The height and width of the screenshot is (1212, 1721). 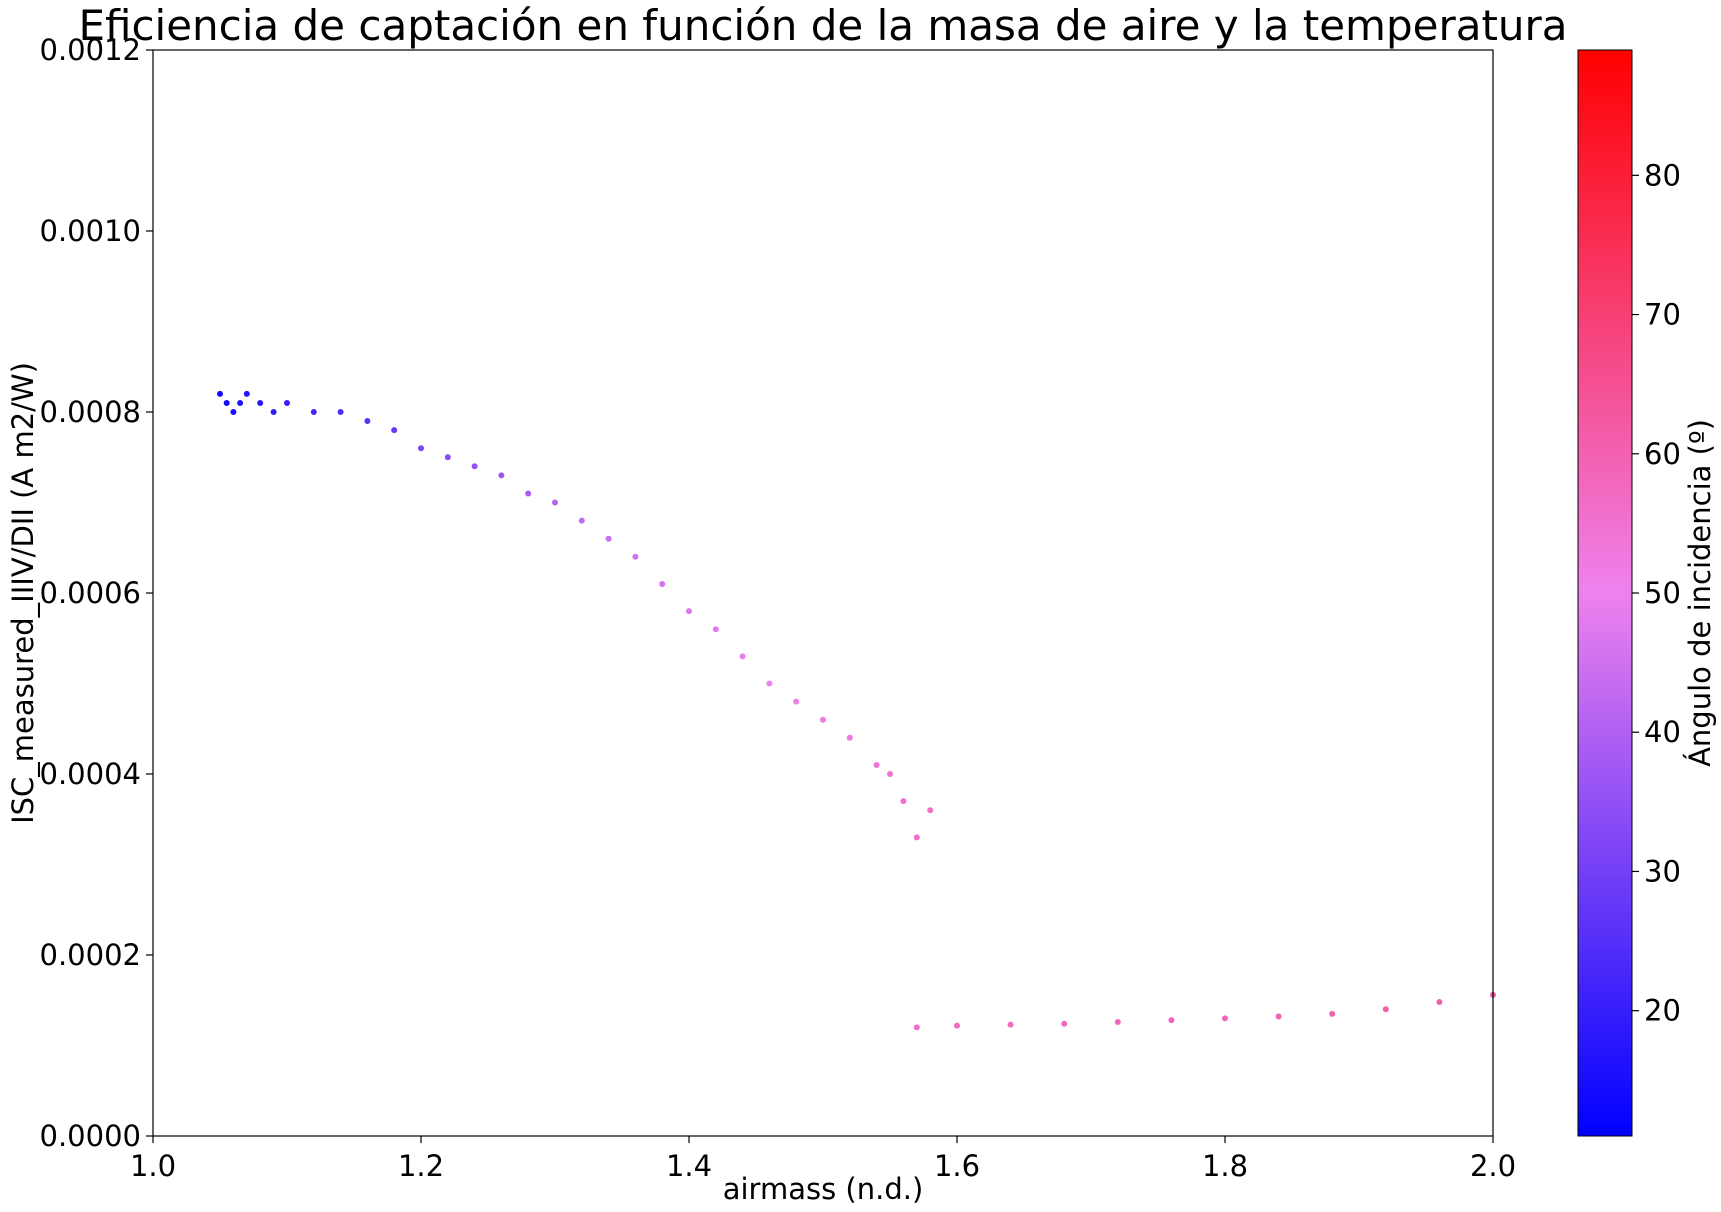 What do you see at coordinates (421, 1166) in the screenshot?
I see `x-tick-label: 1.2` at bounding box center [421, 1166].